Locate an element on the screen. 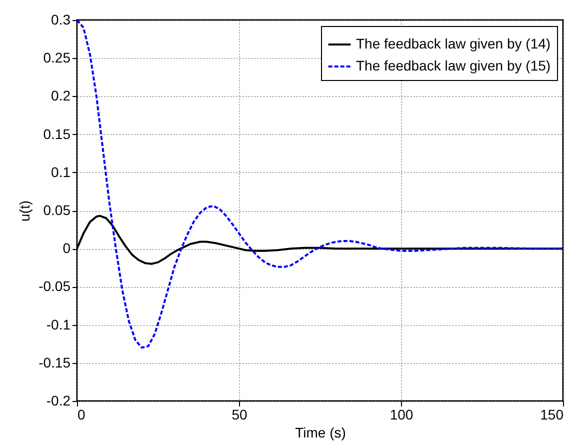 The height and width of the screenshot is (445, 578). x-tick-label: 150 is located at coordinates (552, 414).